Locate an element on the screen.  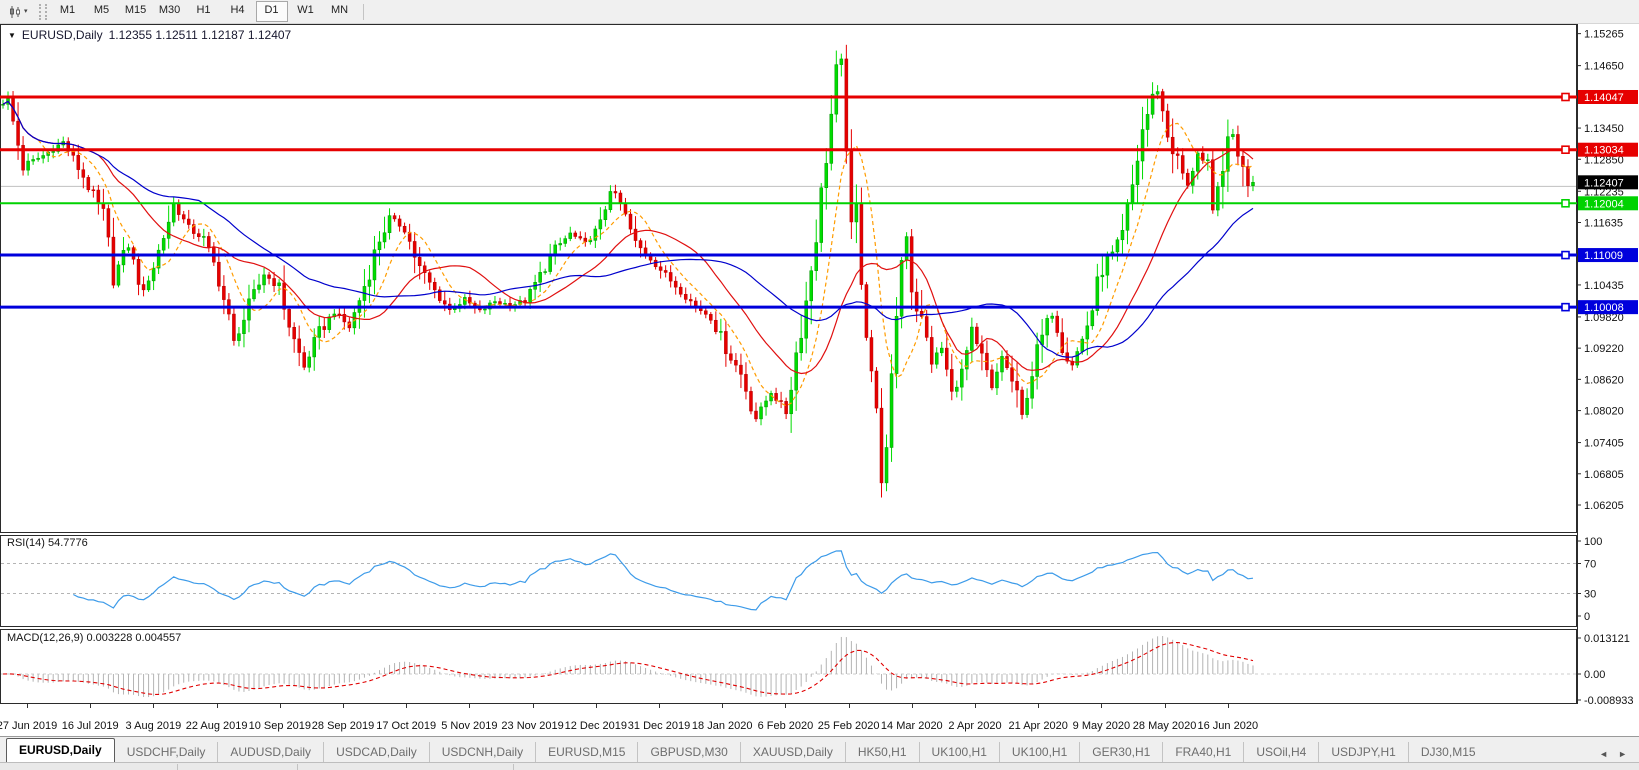
timeframe-button-m1: M1 is located at coordinates (67, 10).